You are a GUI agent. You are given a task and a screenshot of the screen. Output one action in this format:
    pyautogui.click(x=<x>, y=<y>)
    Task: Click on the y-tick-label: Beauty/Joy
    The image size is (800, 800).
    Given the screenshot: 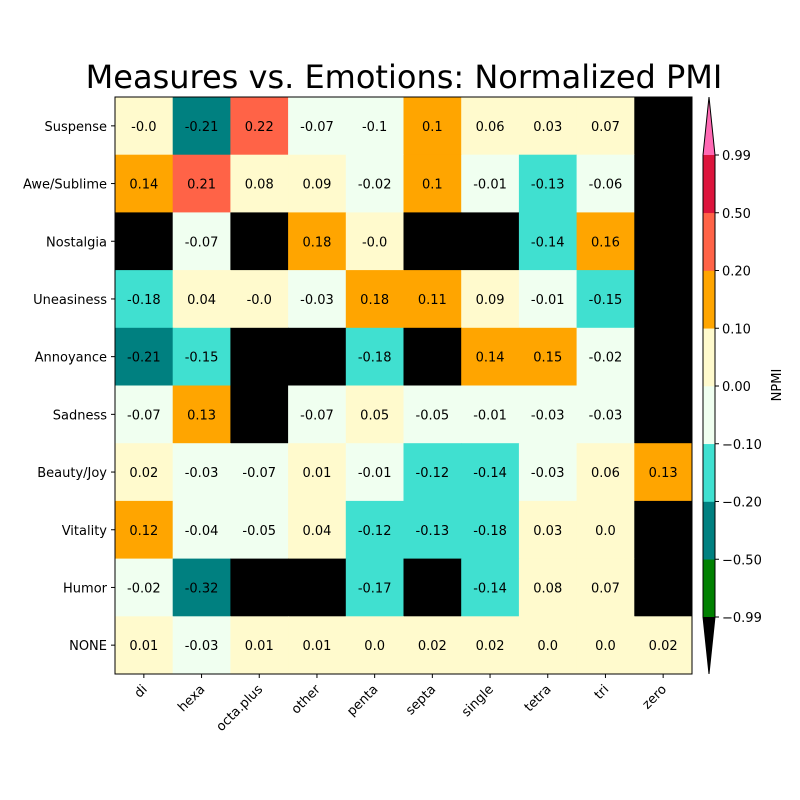 What is the action you would take?
    pyautogui.click(x=72, y=473)
    